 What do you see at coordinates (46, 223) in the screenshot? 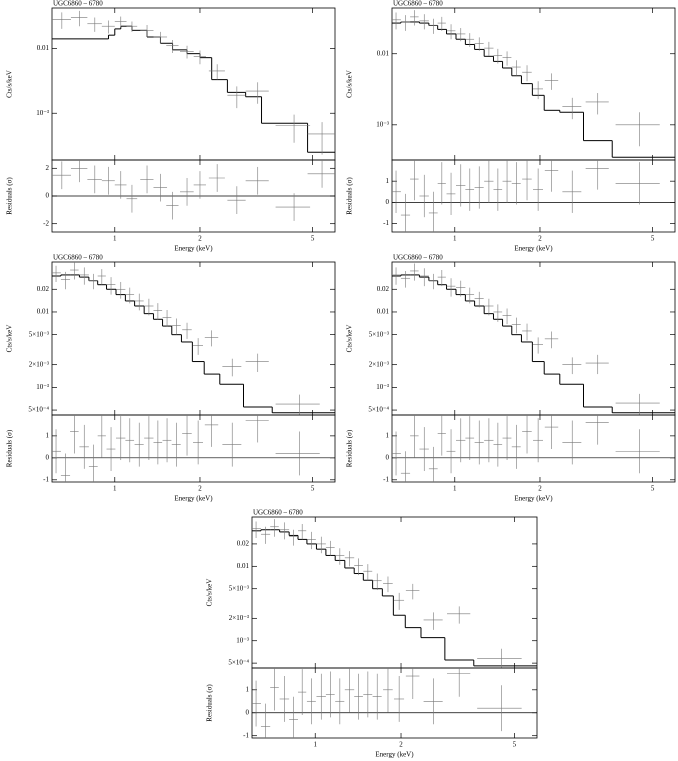
I see `y-tick-label: -2` at bounding box center [46, 223].